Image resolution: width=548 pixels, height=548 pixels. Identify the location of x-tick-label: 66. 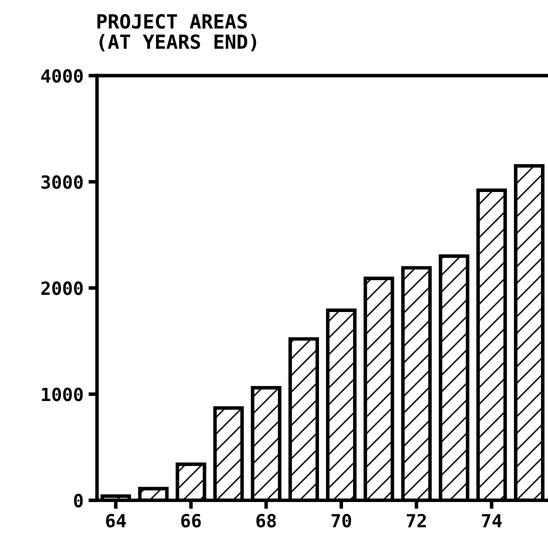
(191, 521).